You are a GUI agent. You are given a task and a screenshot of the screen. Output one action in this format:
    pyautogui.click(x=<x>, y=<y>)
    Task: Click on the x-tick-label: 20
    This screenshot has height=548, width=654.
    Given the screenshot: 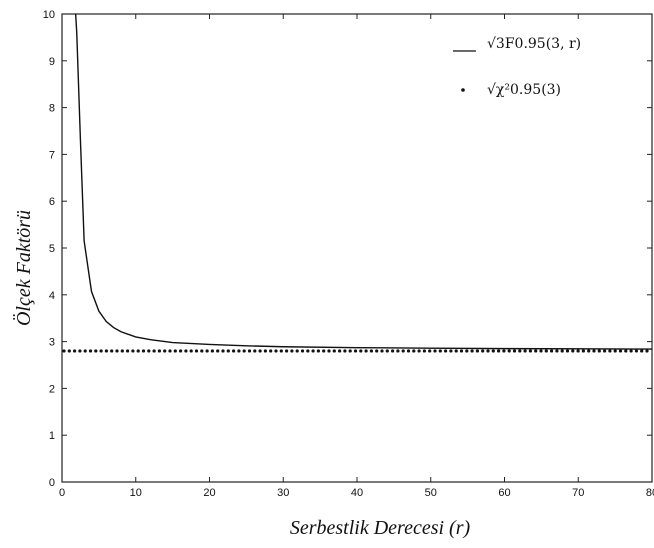 What is the action you would take?
    pyautogui.click(x=209, y=493)
    